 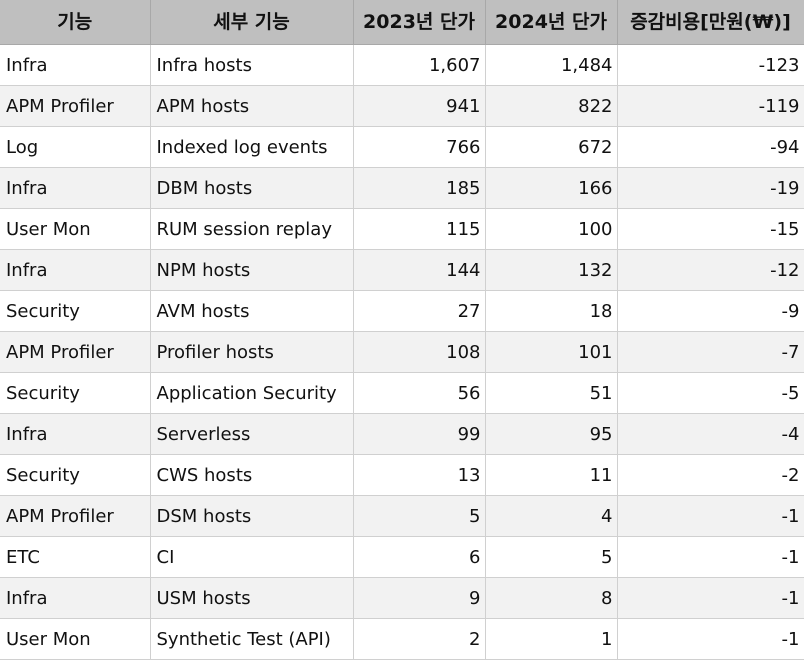 What do you see at coordinates (551, 352) in the screenshot?
I see `cell-price-2024: 101` at bounding box center [551, 352].